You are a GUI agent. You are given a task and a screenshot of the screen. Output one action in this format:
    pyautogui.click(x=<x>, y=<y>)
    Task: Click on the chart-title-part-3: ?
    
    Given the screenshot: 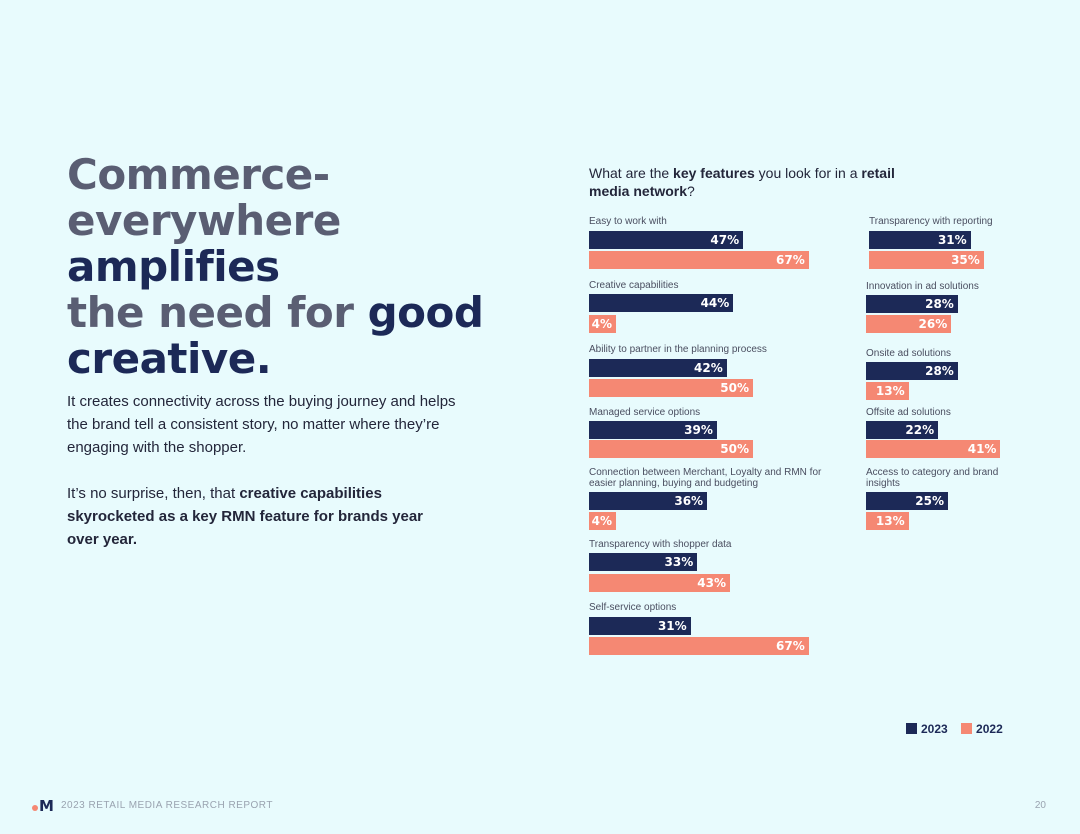 What is the action you would take?
    pyautogui.click(x=691, y=191)
    